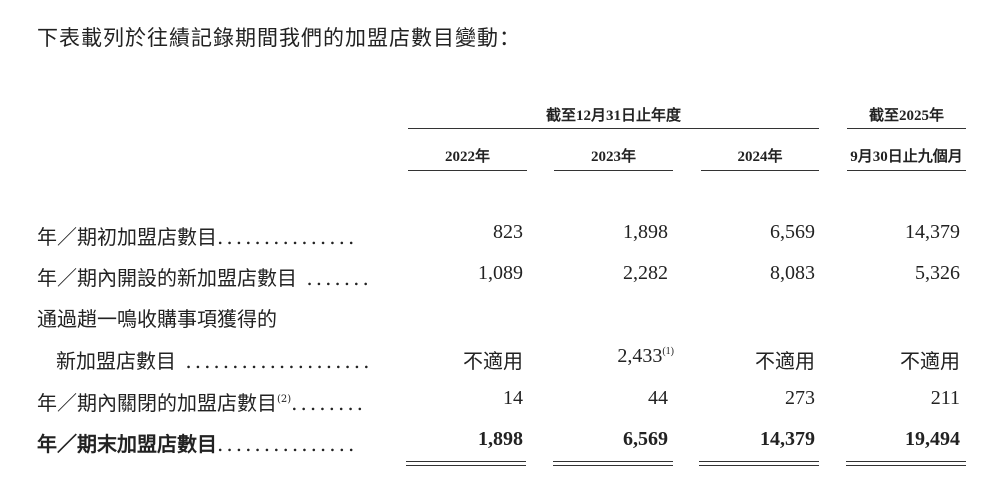  I want to click on cell: 823, so click(508, 232).